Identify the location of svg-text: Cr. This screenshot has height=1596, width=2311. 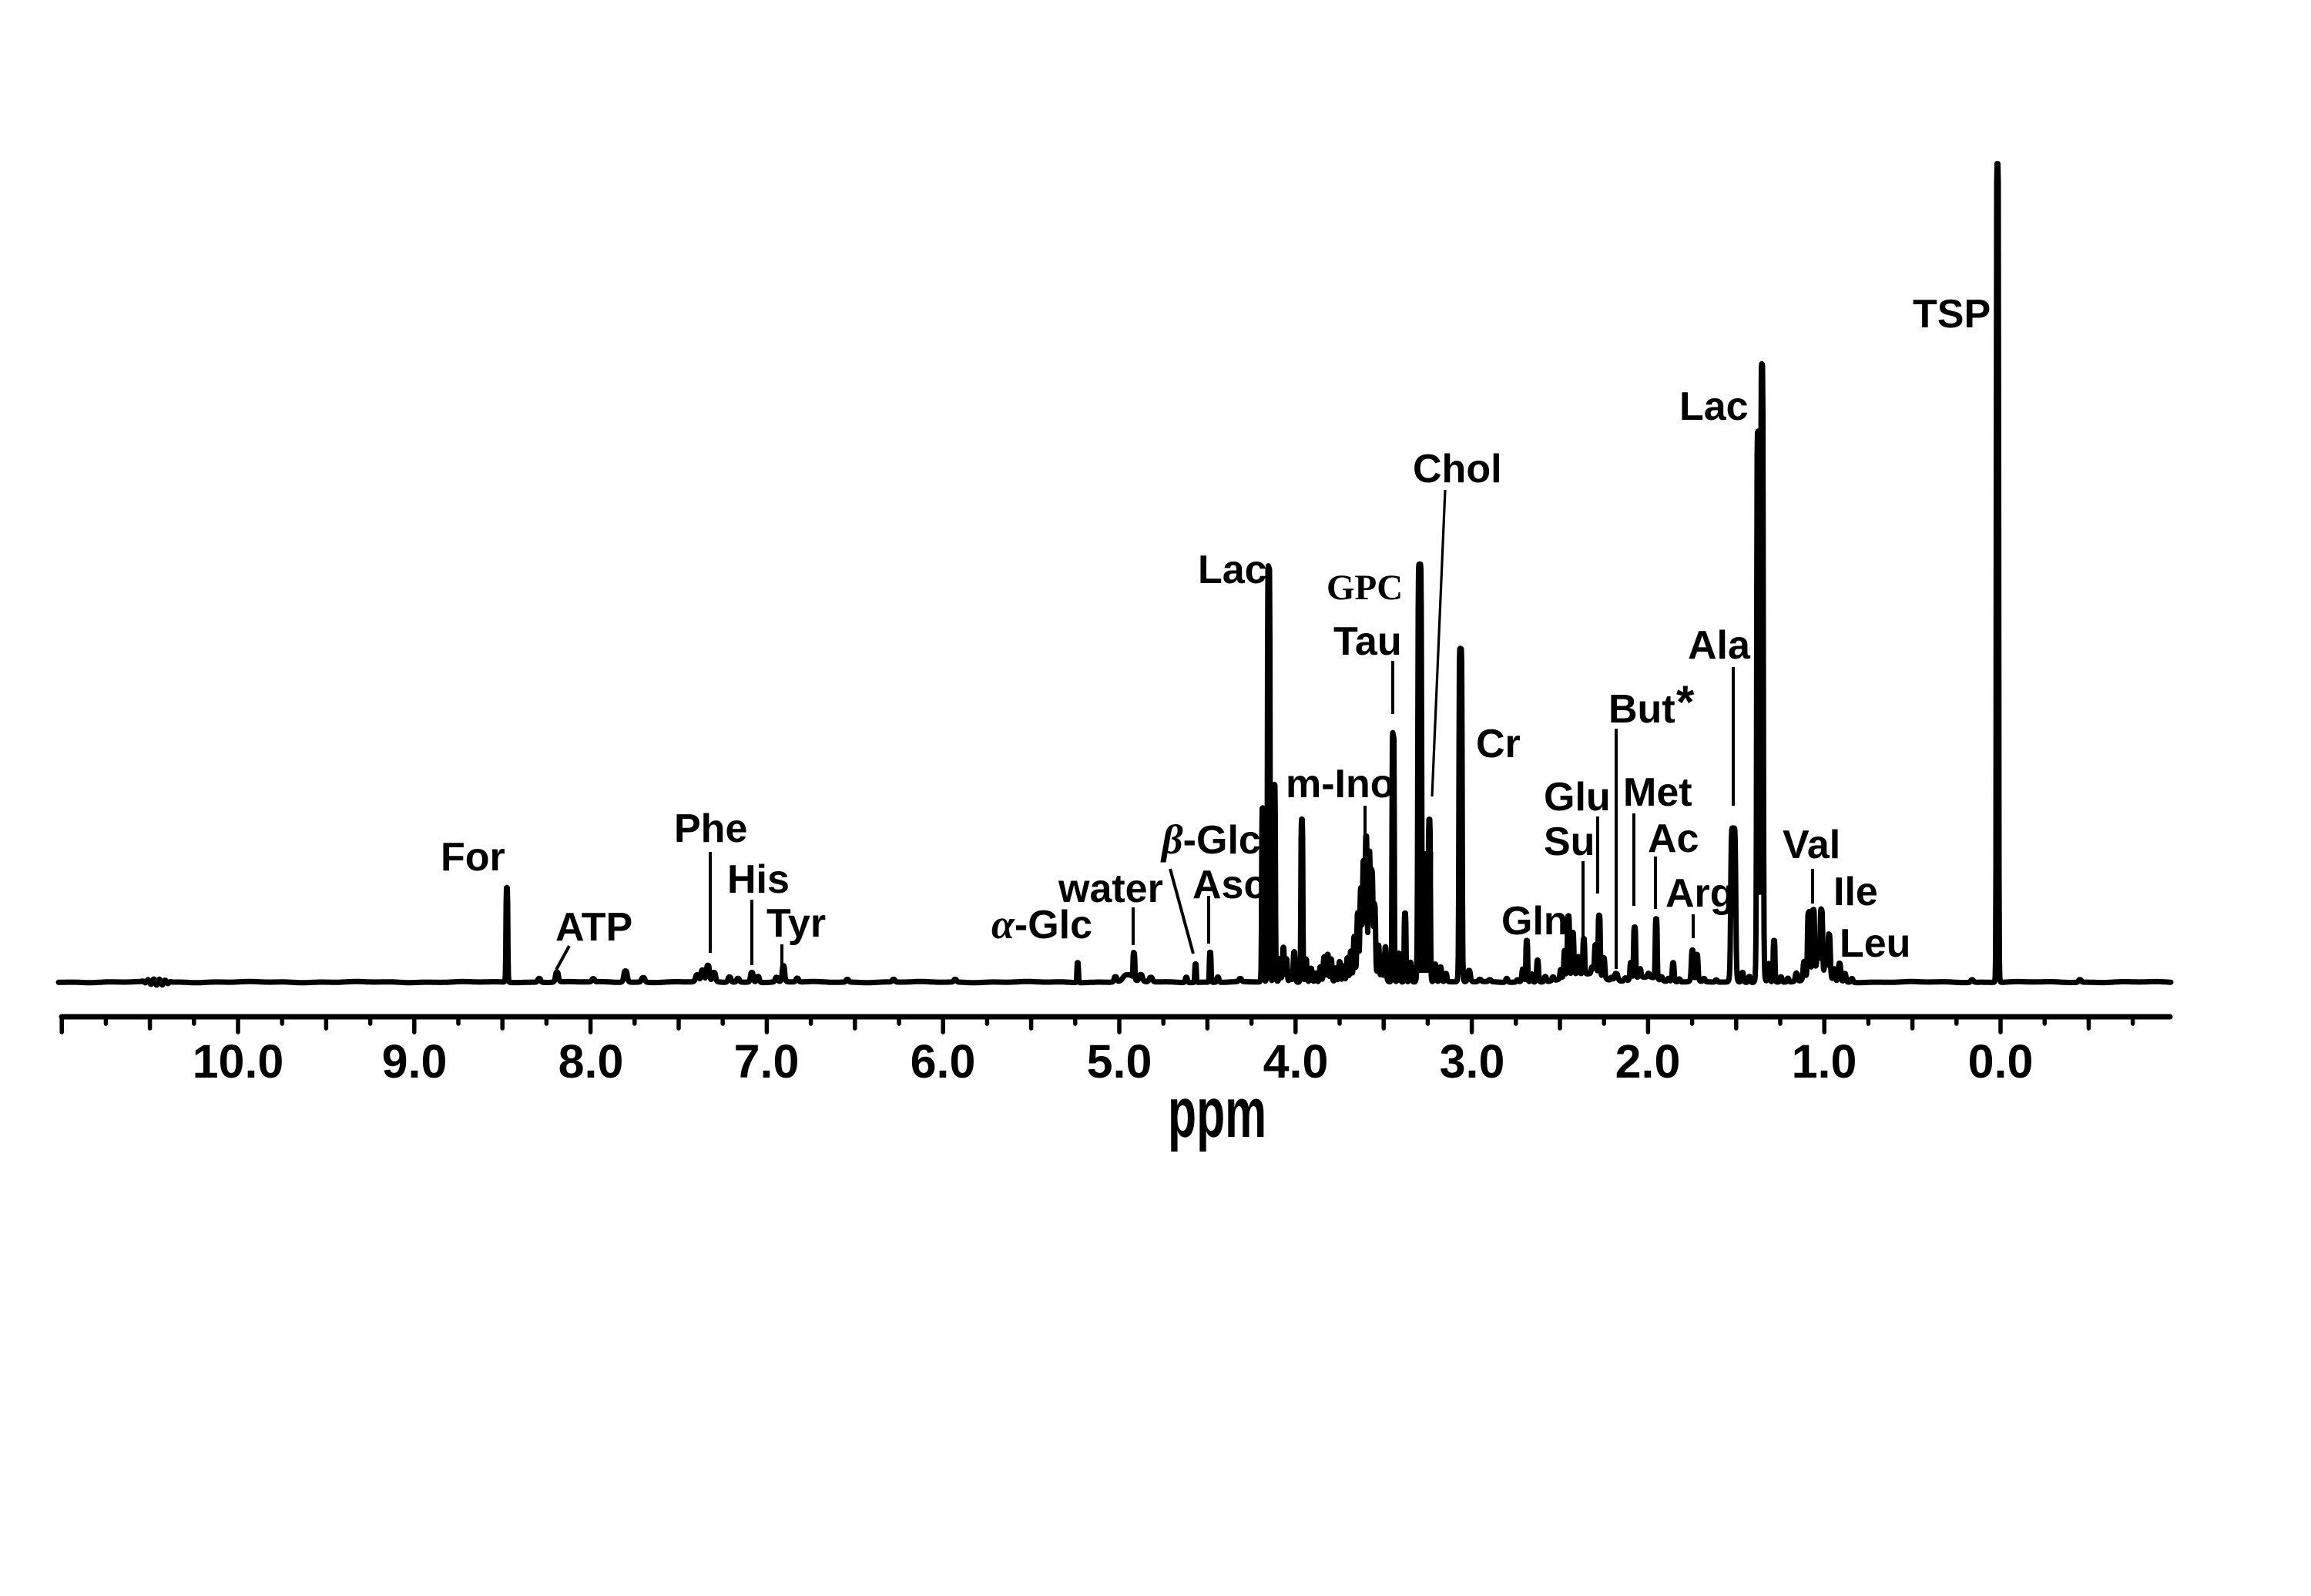
(1498, 744).